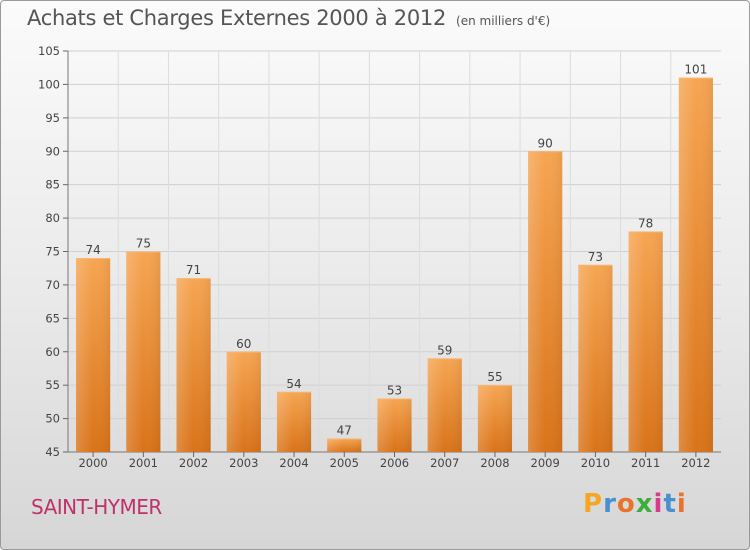  What do you see at coordinates (52, 285) in the screenshot?
I see `y-tick-label: 70` at bounding box center [52, 285].